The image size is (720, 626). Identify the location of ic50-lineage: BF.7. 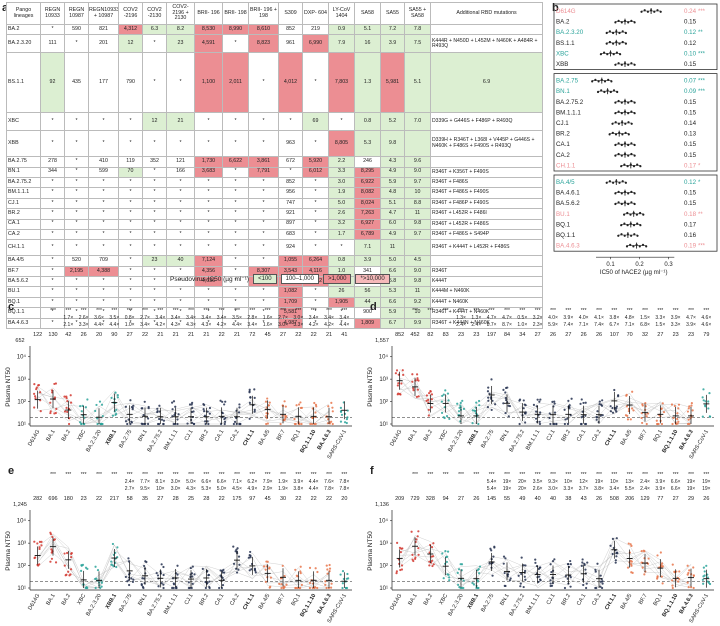
(23, 271).